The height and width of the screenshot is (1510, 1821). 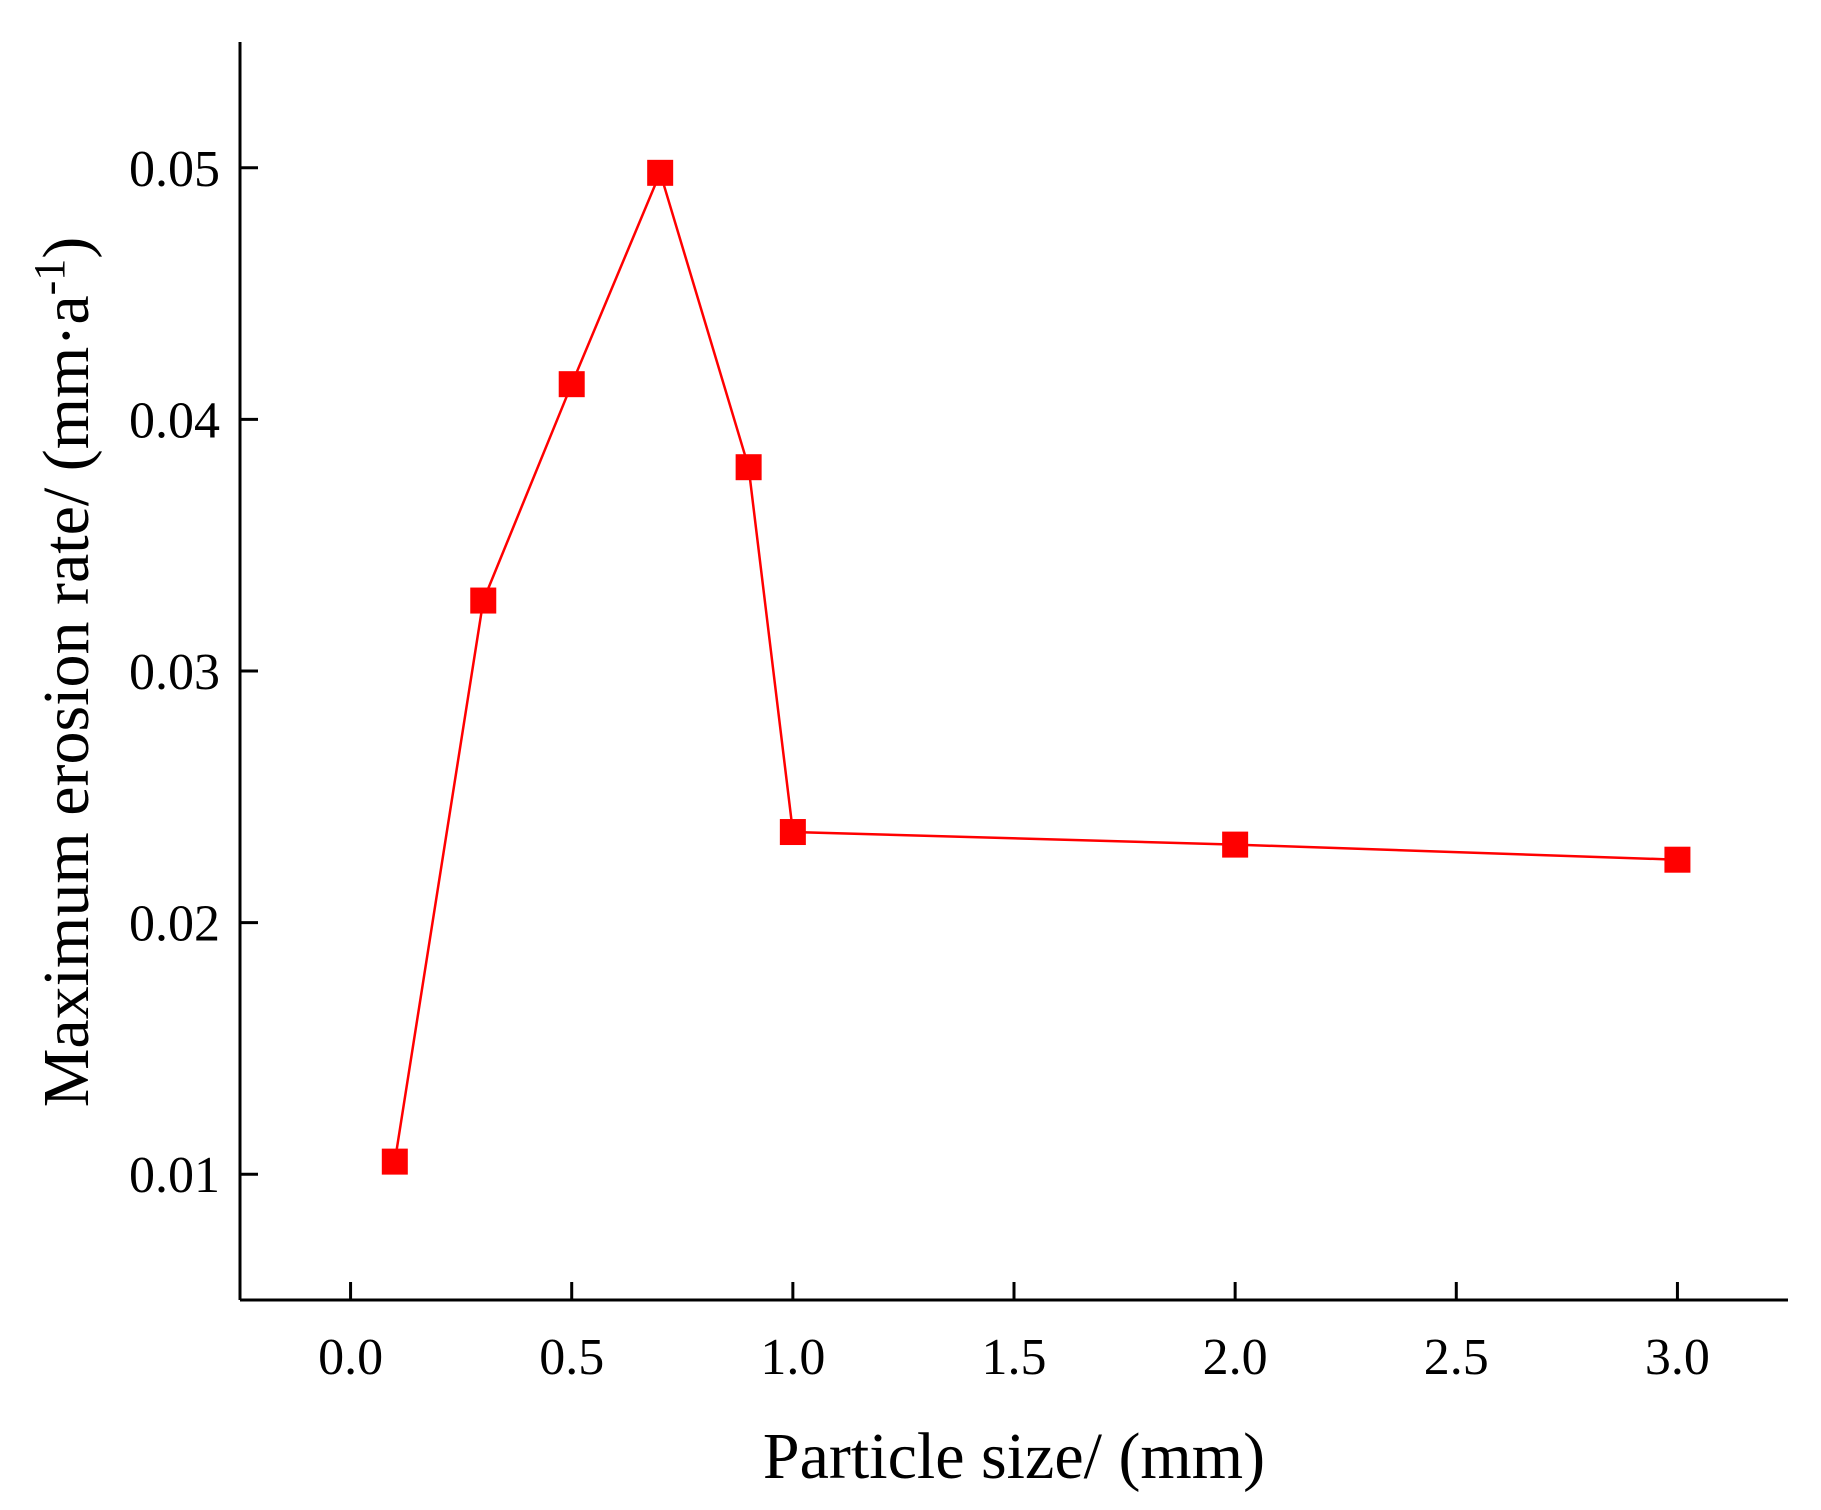 I want to click on x-tick-label: 0.0, so click(x=350, y=1357).